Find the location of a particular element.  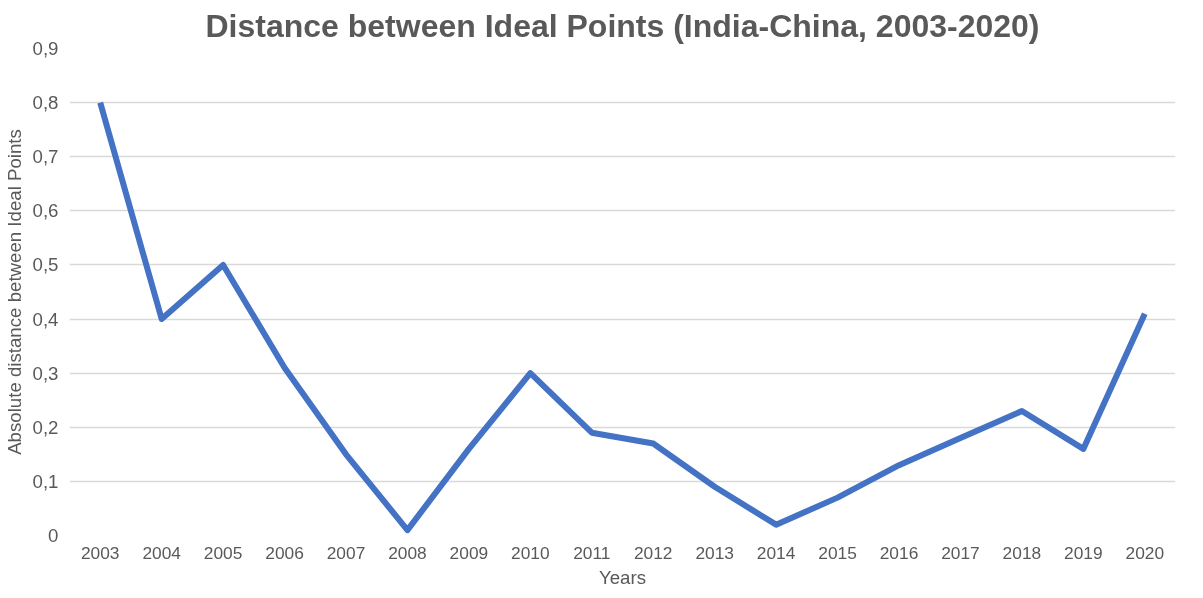

x-tick-label: 2007 is located at coordinates (346, 552).